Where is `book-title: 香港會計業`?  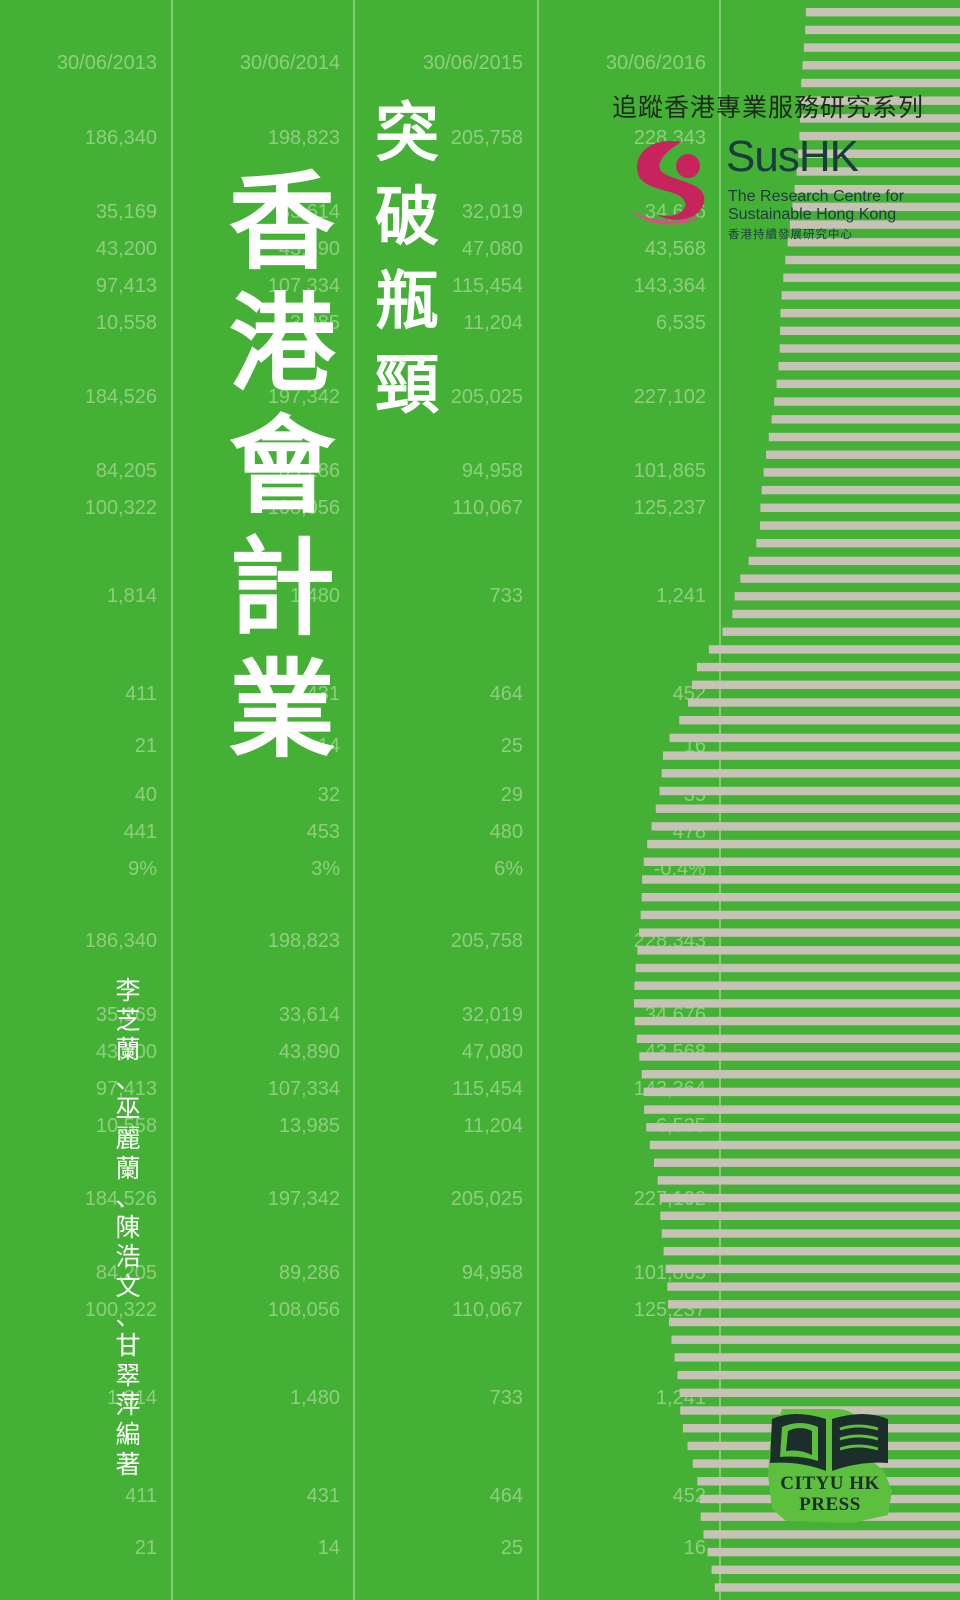
book-title: 香港會計業 is located at coordinates (282, 467).